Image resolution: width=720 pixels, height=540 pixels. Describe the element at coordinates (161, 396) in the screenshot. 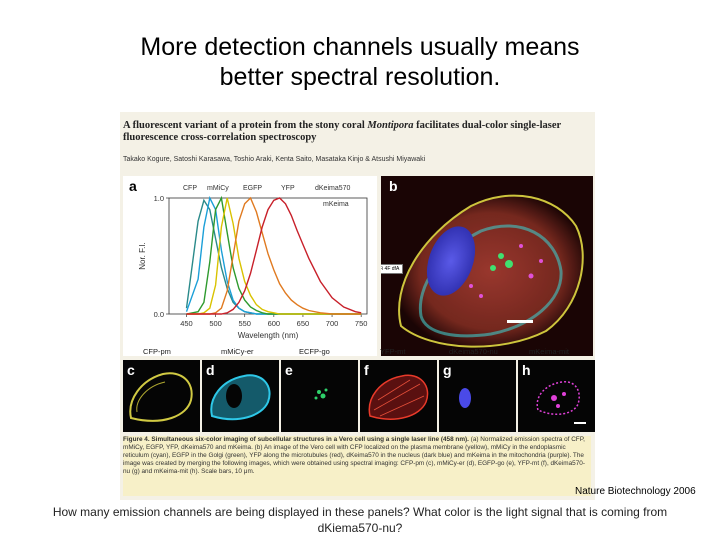

I see `channel-panel-c: c` at that location.